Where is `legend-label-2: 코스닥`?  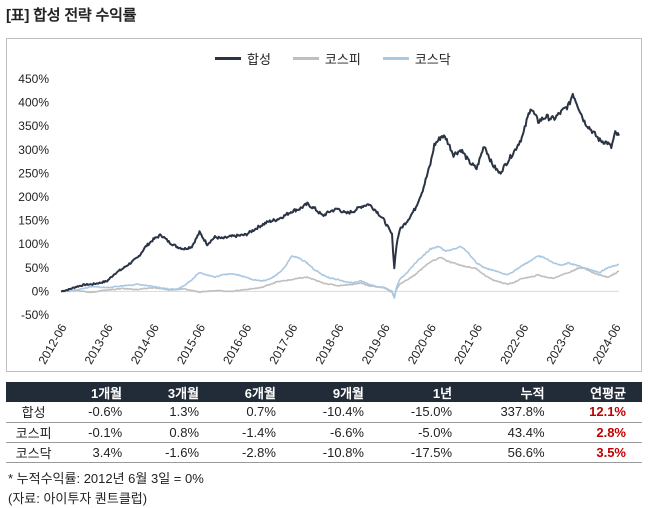
legend-label-2: 코스닥 is located at coordinates (432, 59).